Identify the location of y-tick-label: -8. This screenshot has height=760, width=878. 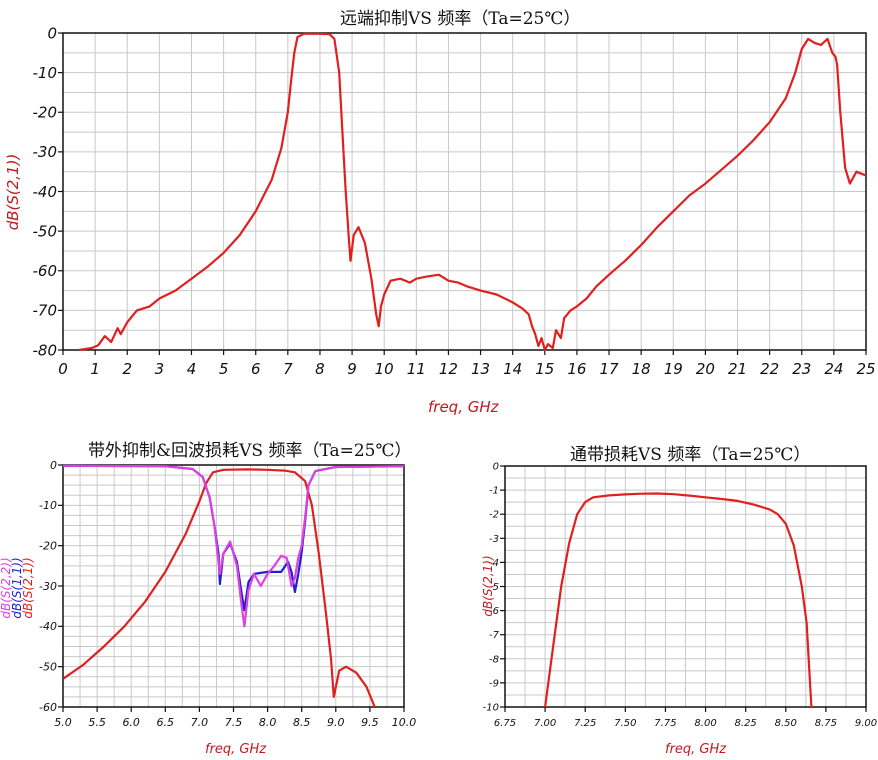
(494, 659).